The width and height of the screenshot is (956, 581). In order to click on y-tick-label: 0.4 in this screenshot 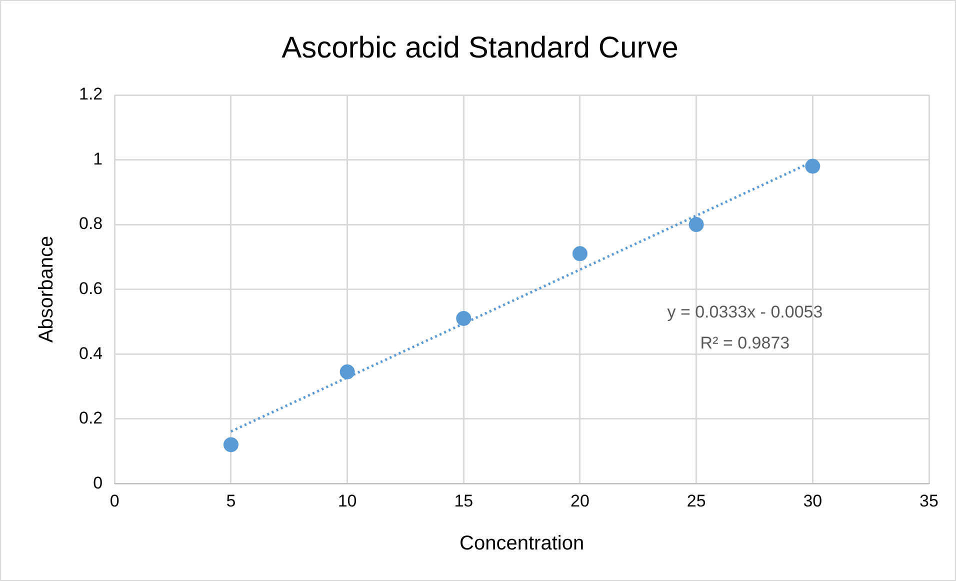, I will do `click(90, 353)`.